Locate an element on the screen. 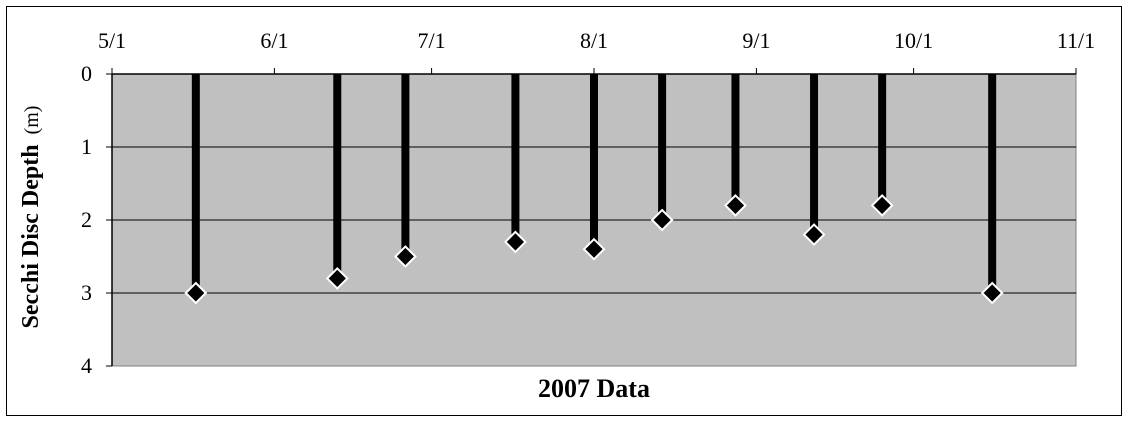  y-axis-title-main: Secchi Disc Depth is located at coordinates (31, 236).